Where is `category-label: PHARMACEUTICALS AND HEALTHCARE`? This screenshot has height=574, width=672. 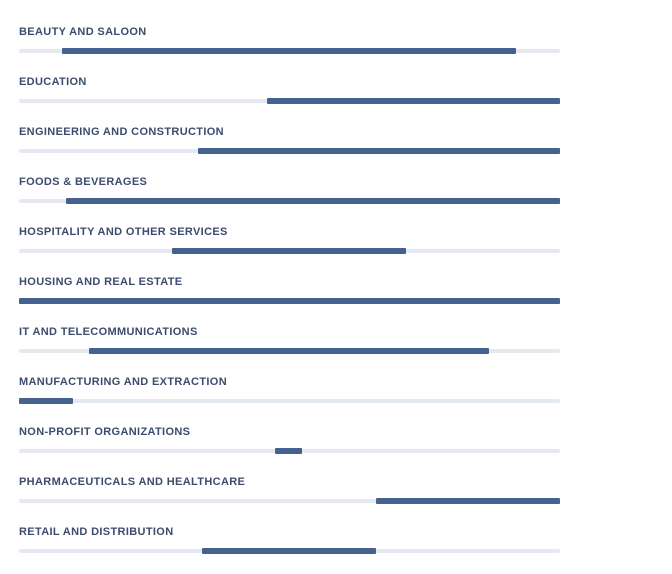 category-label: PHARMACEUTICALS AND HEALTHCARE is located at coordinates (132, 482).